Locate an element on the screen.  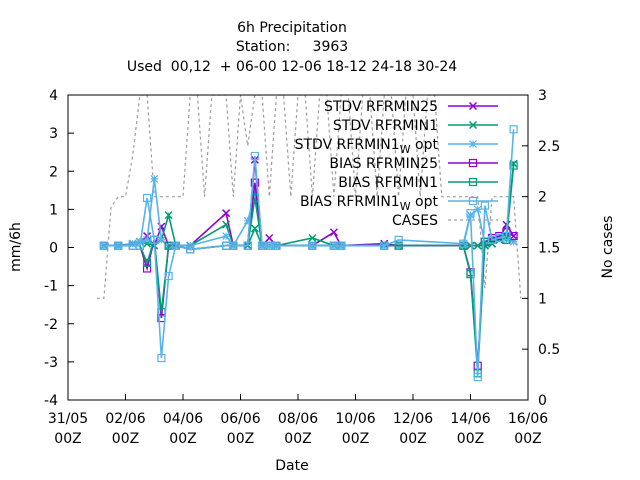
y-tick-label: 3 is located at coordinates (53, 134).